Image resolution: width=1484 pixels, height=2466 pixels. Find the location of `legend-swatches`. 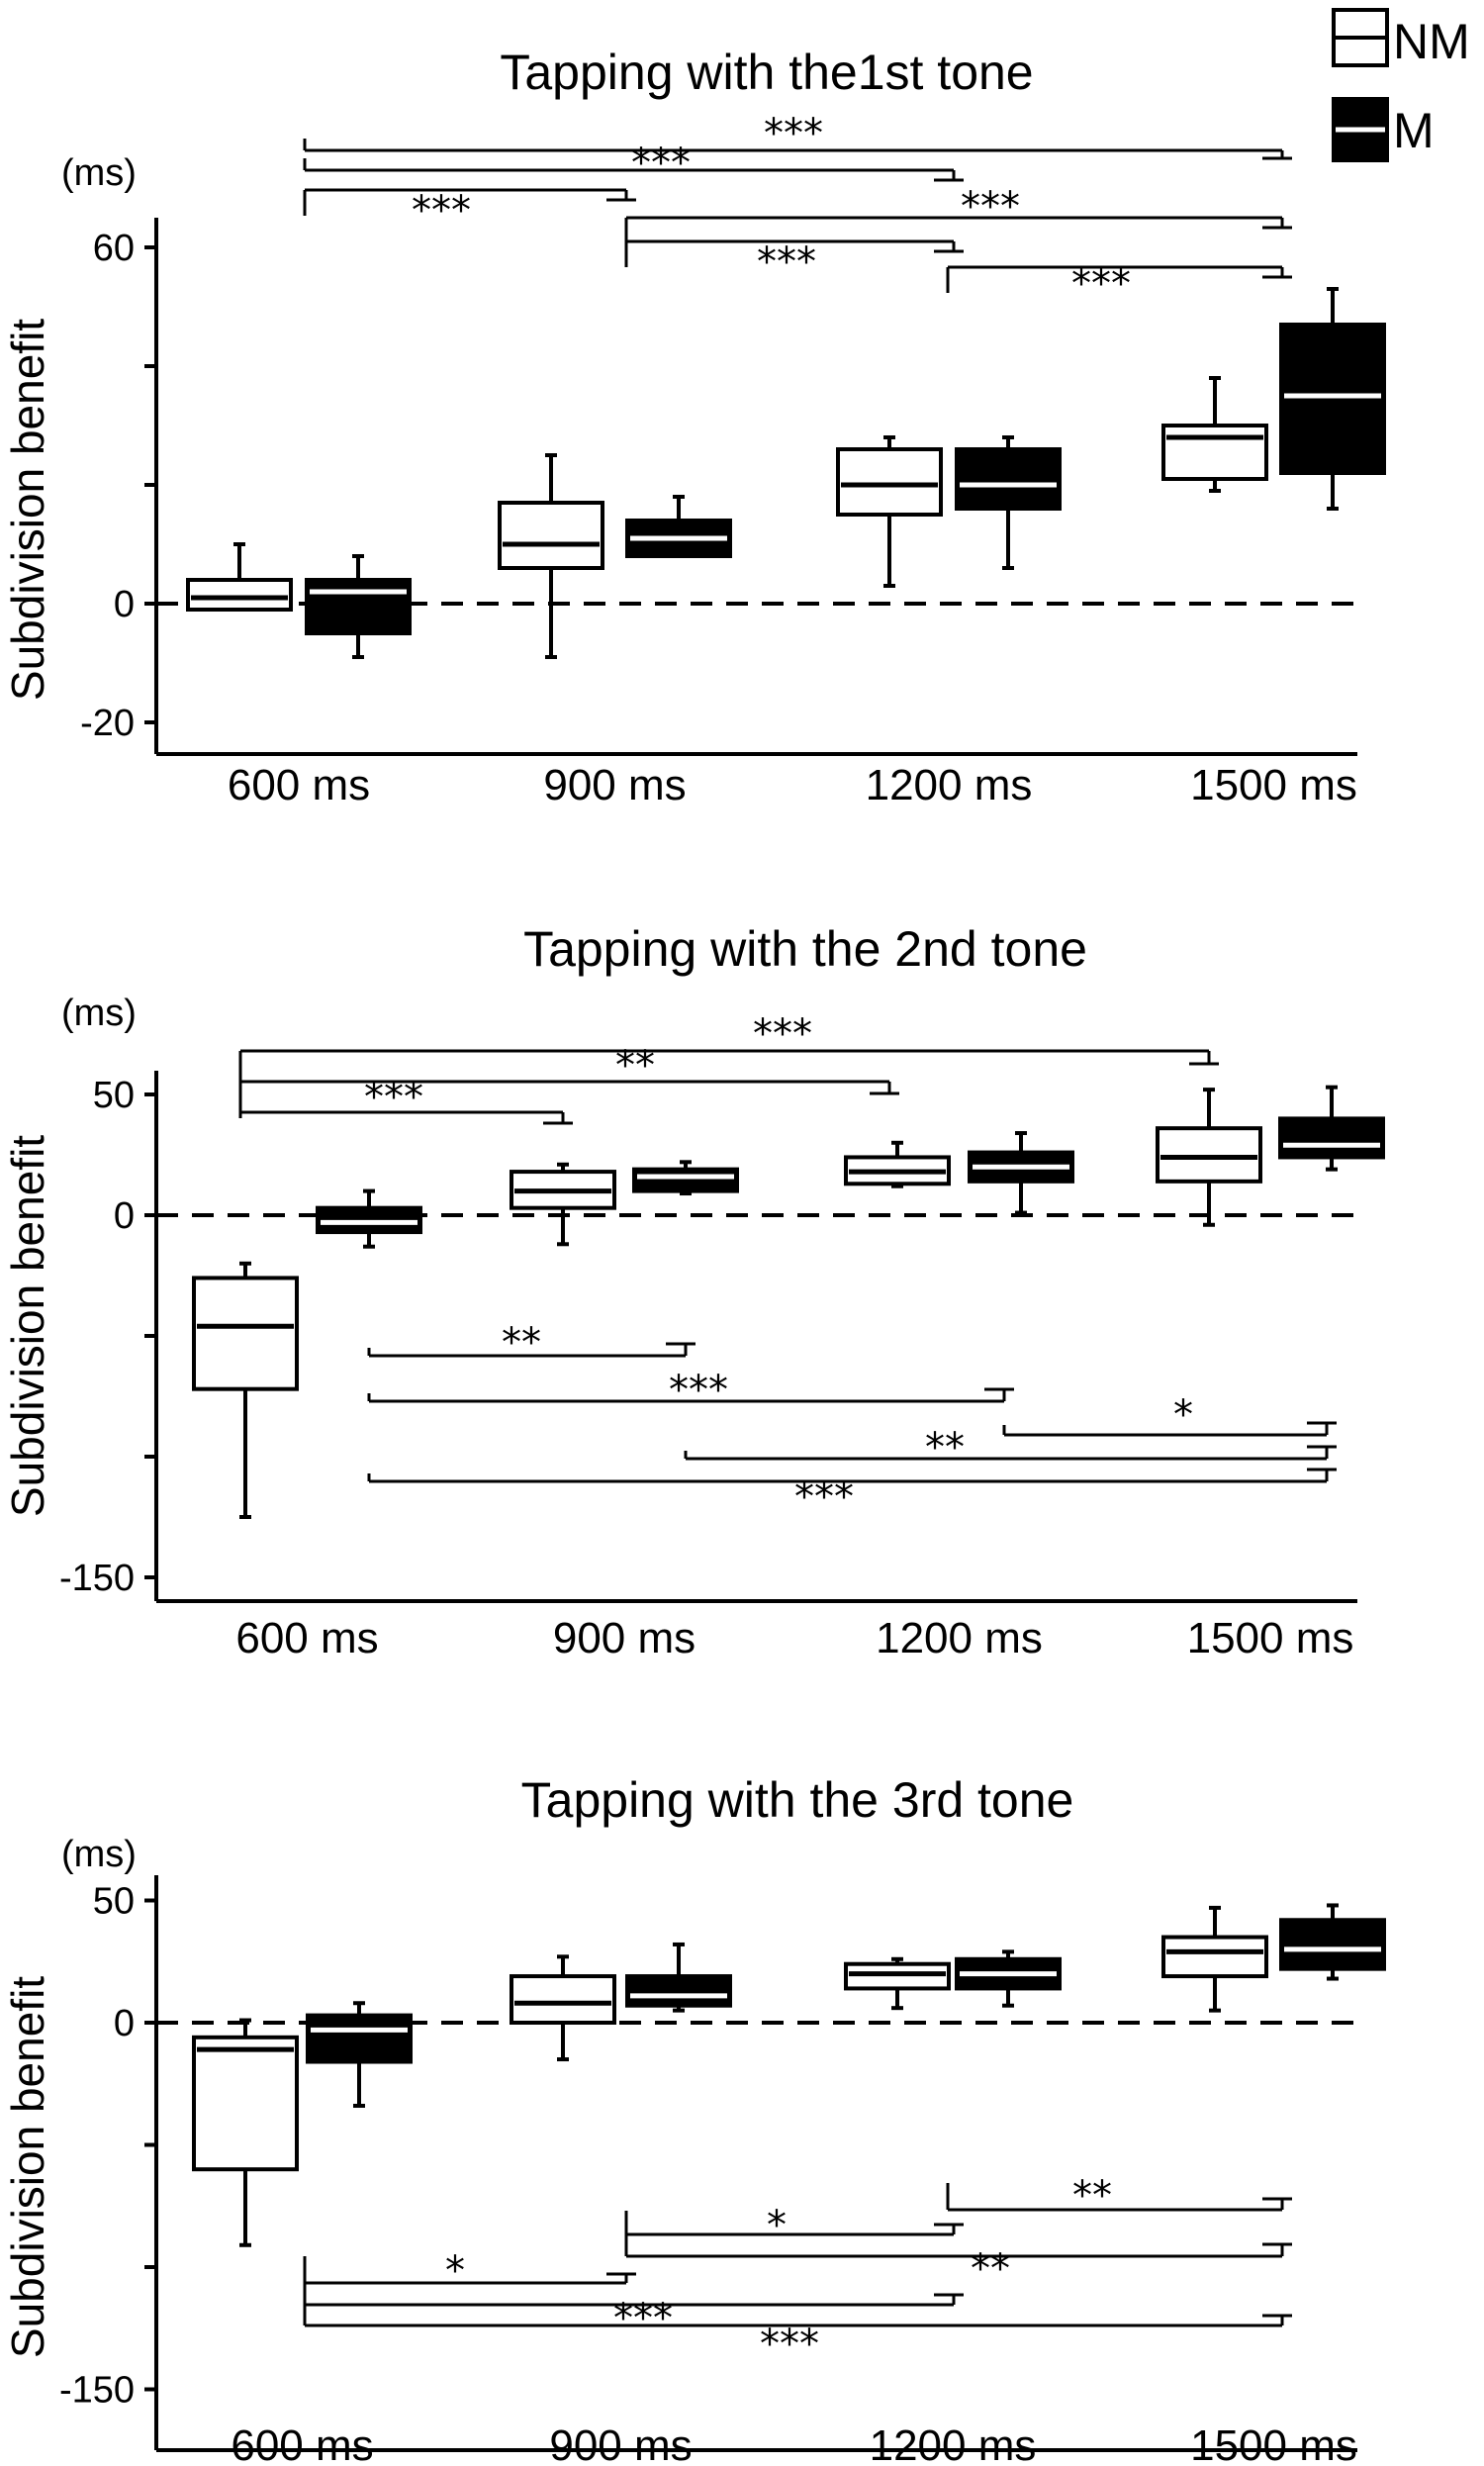

legend-swatches is located at coordinates (1360, 85).